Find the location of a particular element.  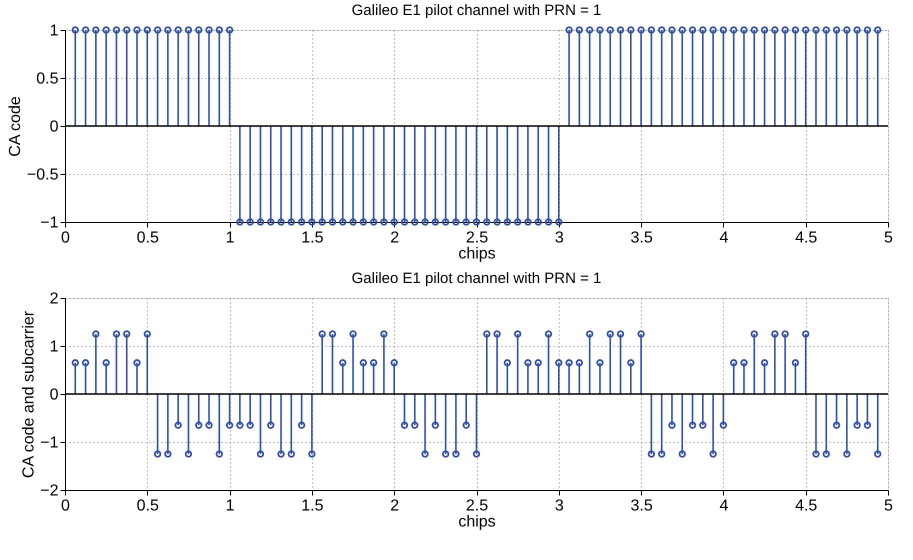

y-tick-label: −0.5 is located at coordinates (42, 175).